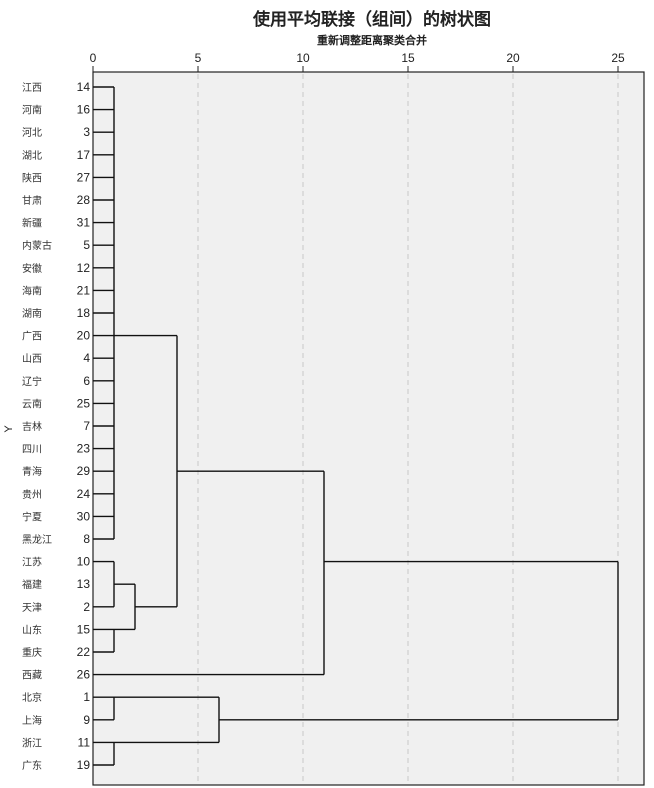  What do you see at coordinates (32, 471) in the screenshot?
I see `leaf-name: 青海` at bounding box center [32, 471].